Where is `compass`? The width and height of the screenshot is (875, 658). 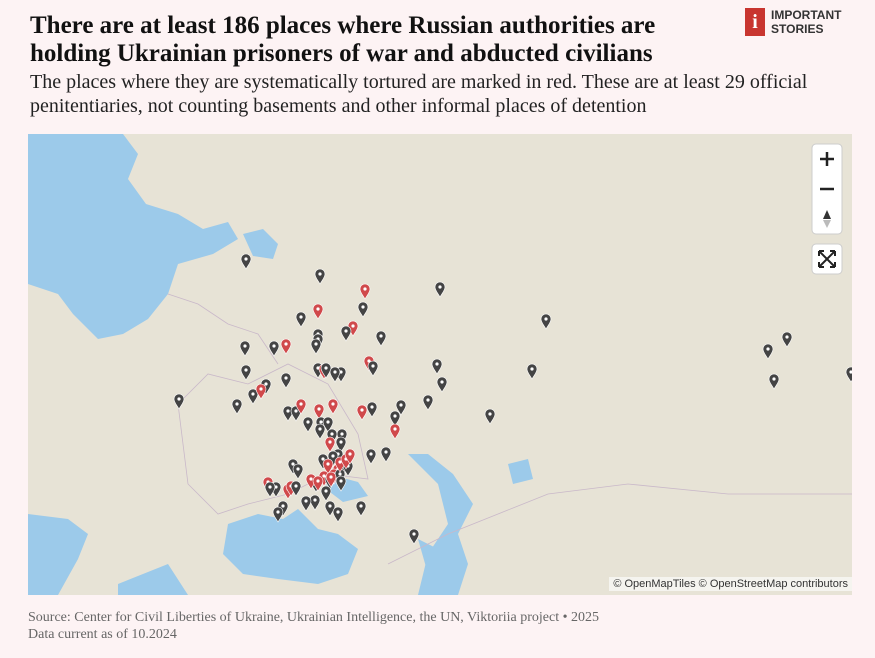 compass is located at coordinates (827, 219).